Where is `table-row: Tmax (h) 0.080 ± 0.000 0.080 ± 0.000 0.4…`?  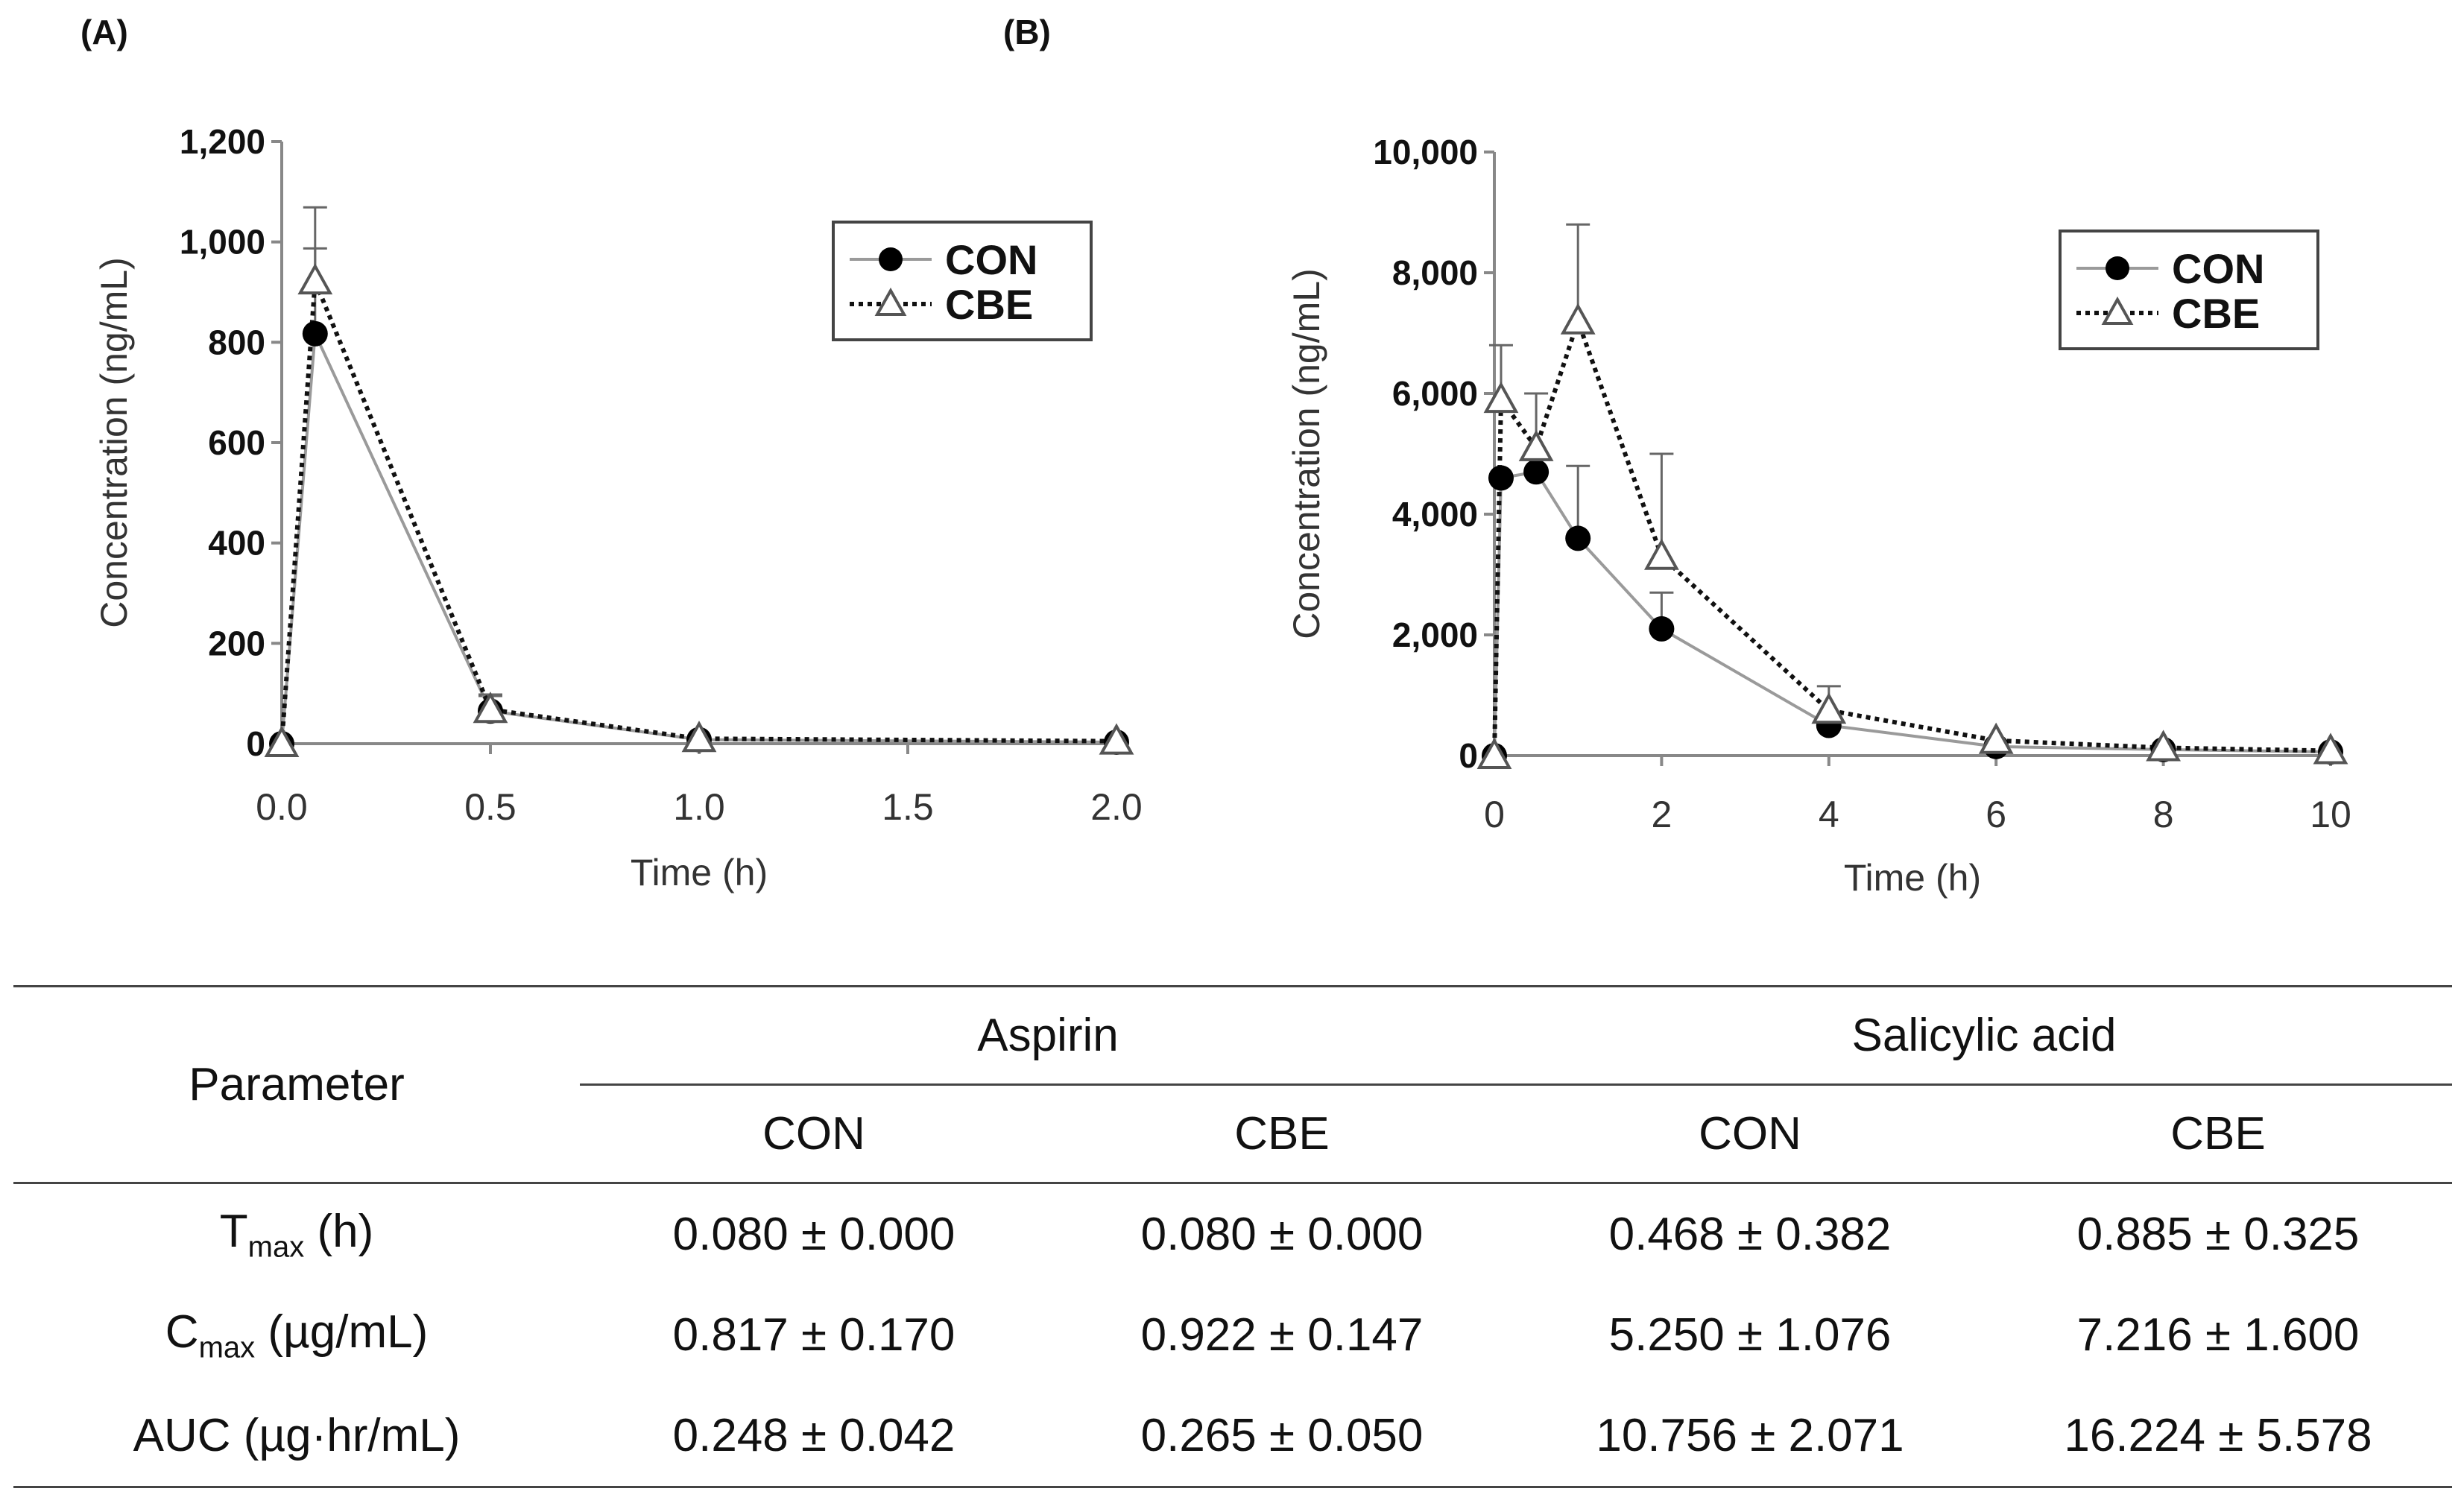 table-row: Tmax (h) 0.080 ± 0.000 0.080 ± 0.000 0.4… is located at coordinates (1232, 1234).